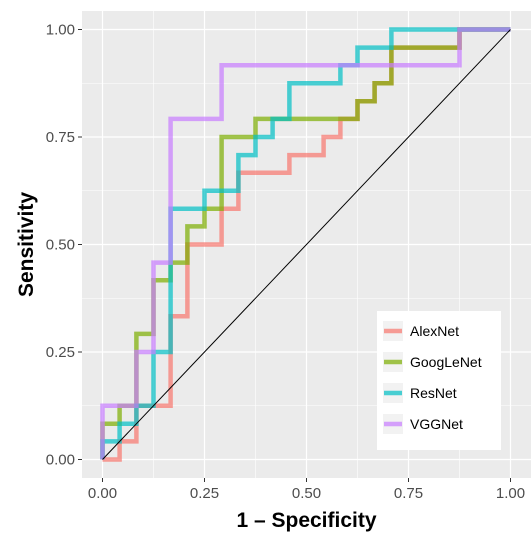 This screenshot has height=538, width=532. Describe the element at coordinates (446, 362) in the screenshot. I see `legend-label-googlenet: GoogLeNet` at that location.